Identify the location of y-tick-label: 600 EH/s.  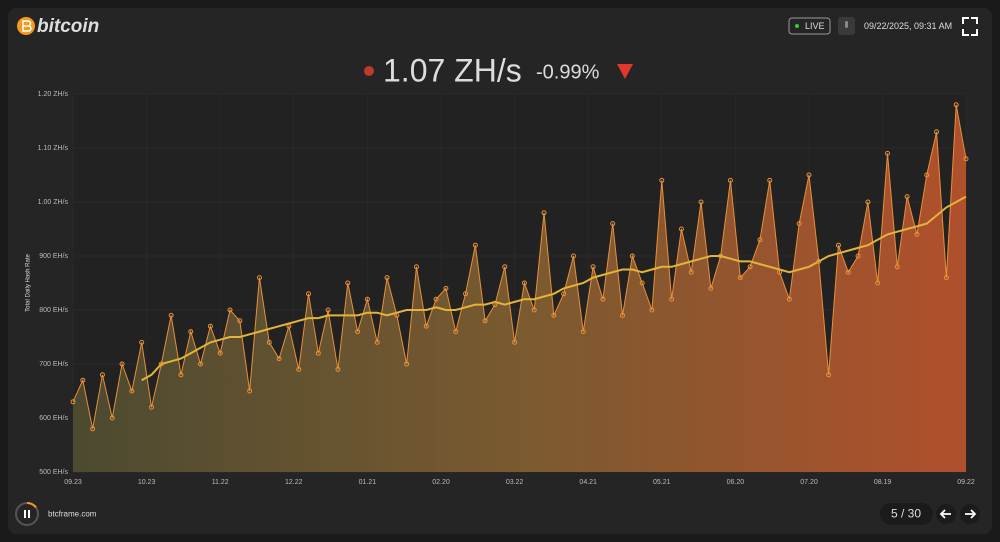
(53, 418).